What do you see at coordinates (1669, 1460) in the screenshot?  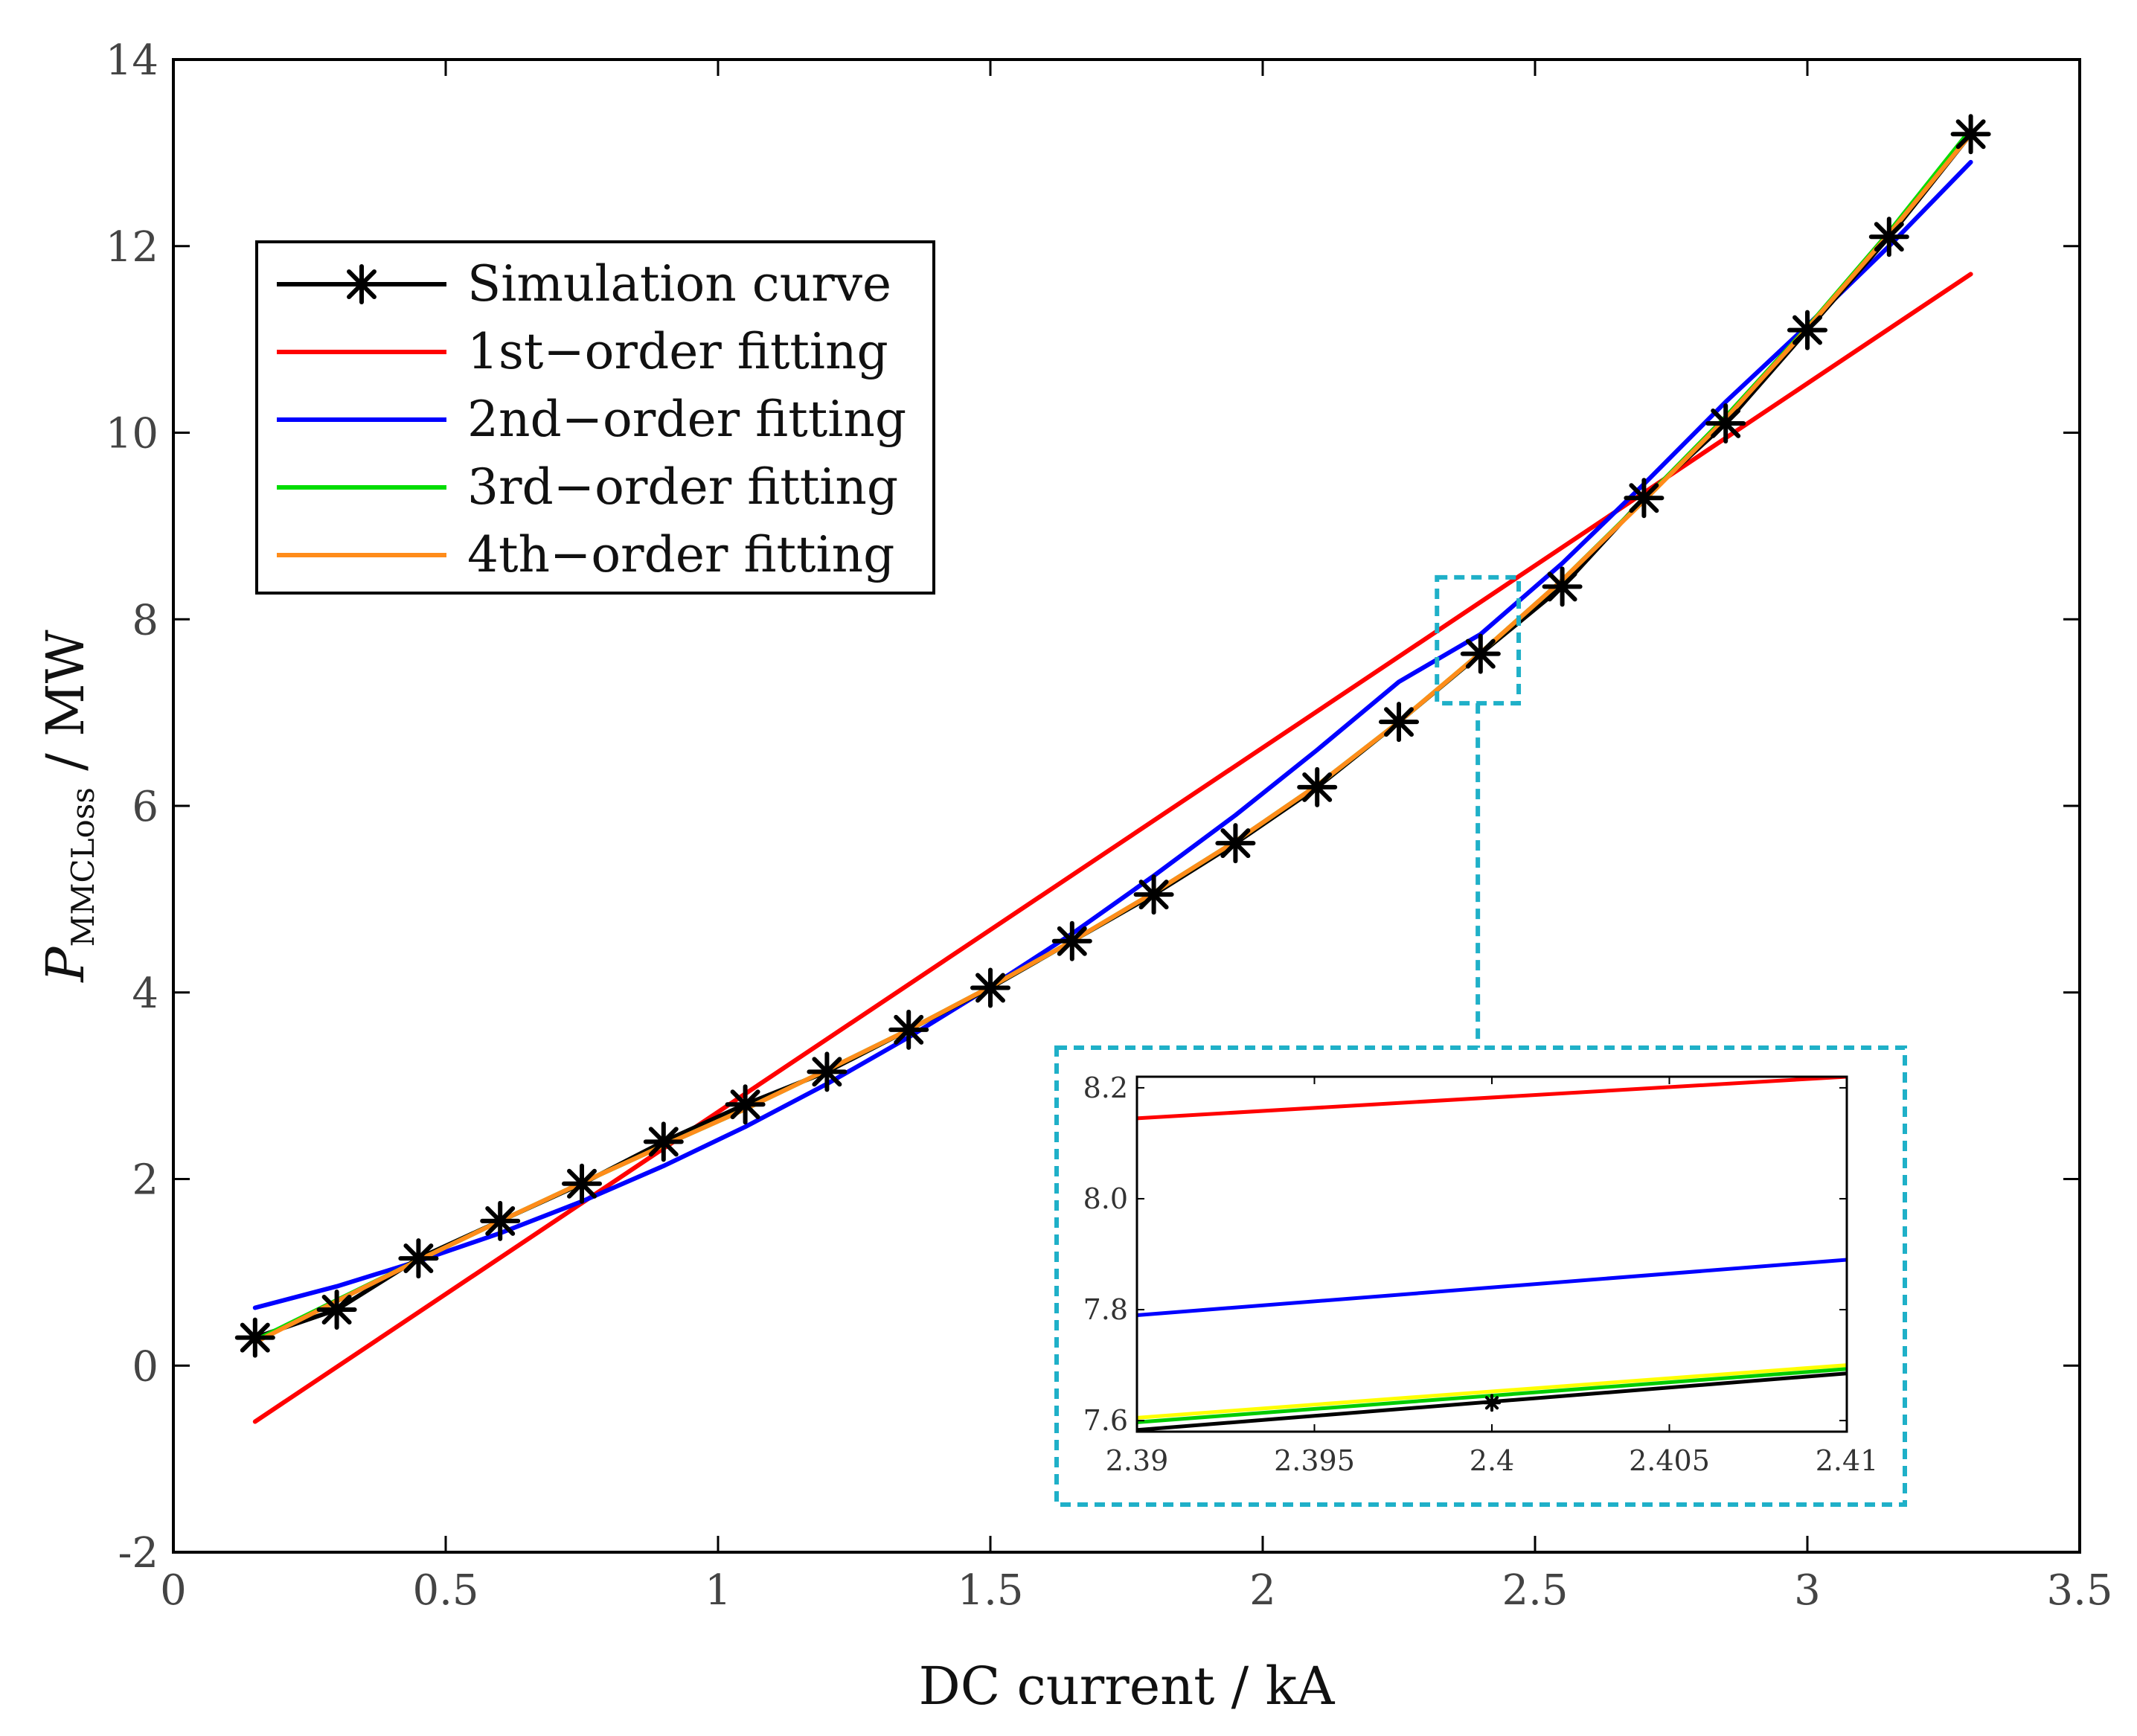 I see `inset-x-tick-label: 2.405` at bounding box center [1669, 1460].